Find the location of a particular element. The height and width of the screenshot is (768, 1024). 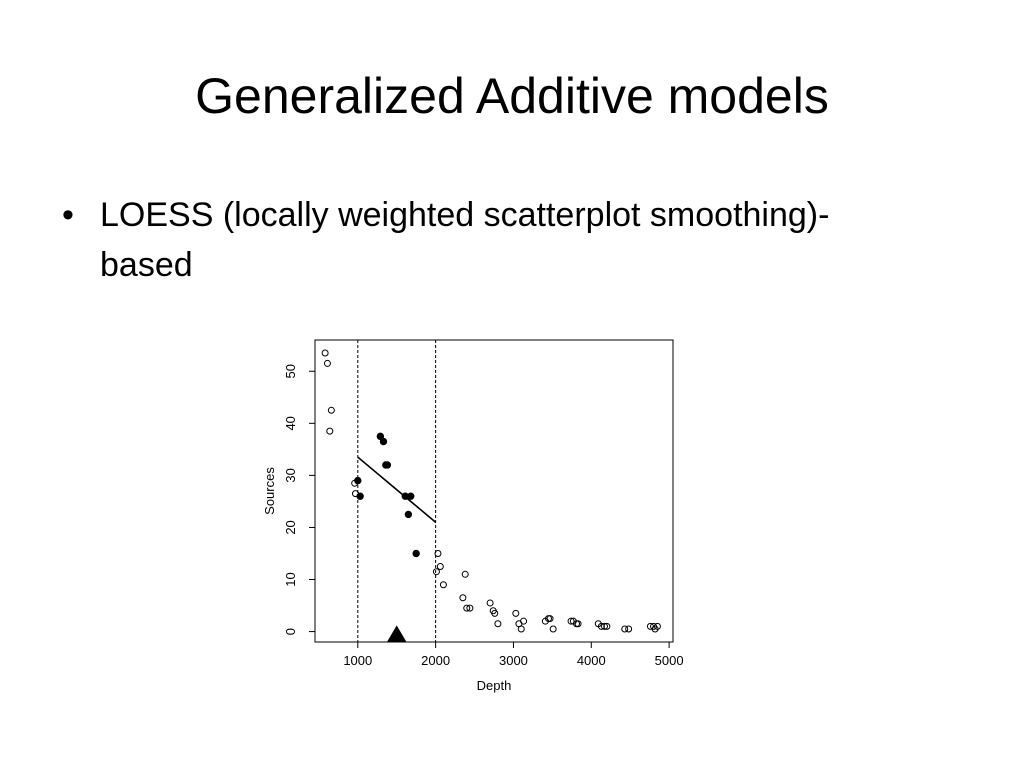

plot-frame is located at coordinates (494, 491).